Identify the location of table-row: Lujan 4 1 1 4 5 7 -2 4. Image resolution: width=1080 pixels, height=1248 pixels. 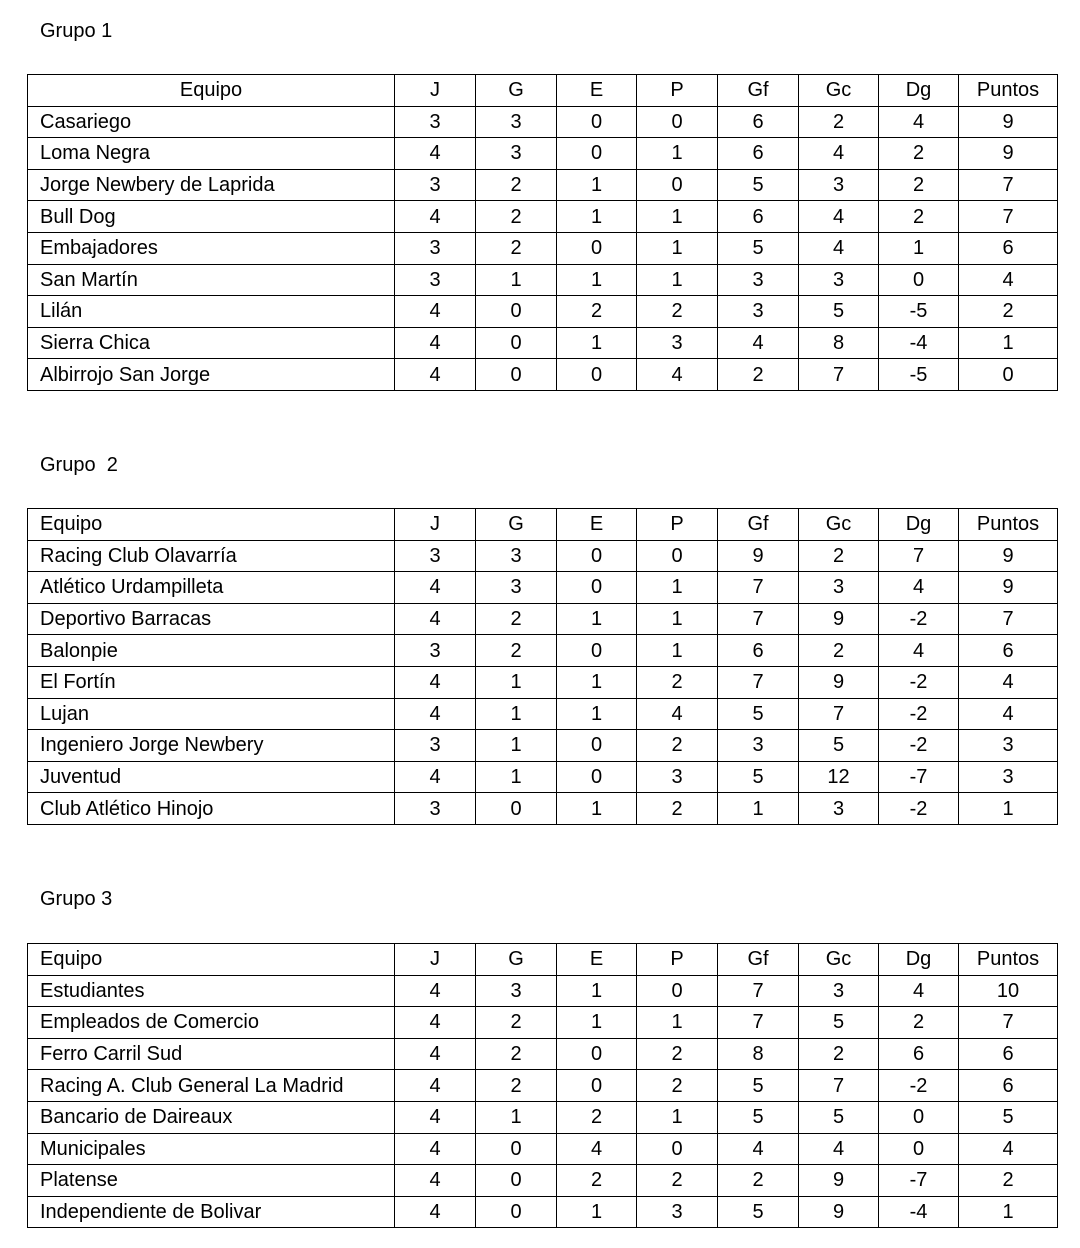
(542, 714).